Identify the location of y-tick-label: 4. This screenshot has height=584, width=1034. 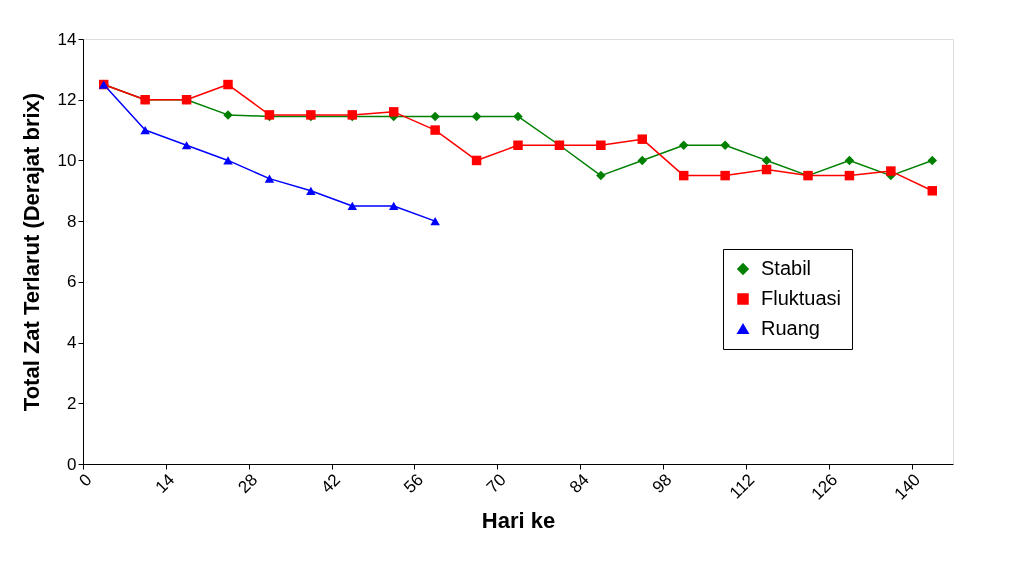
(72, 343).